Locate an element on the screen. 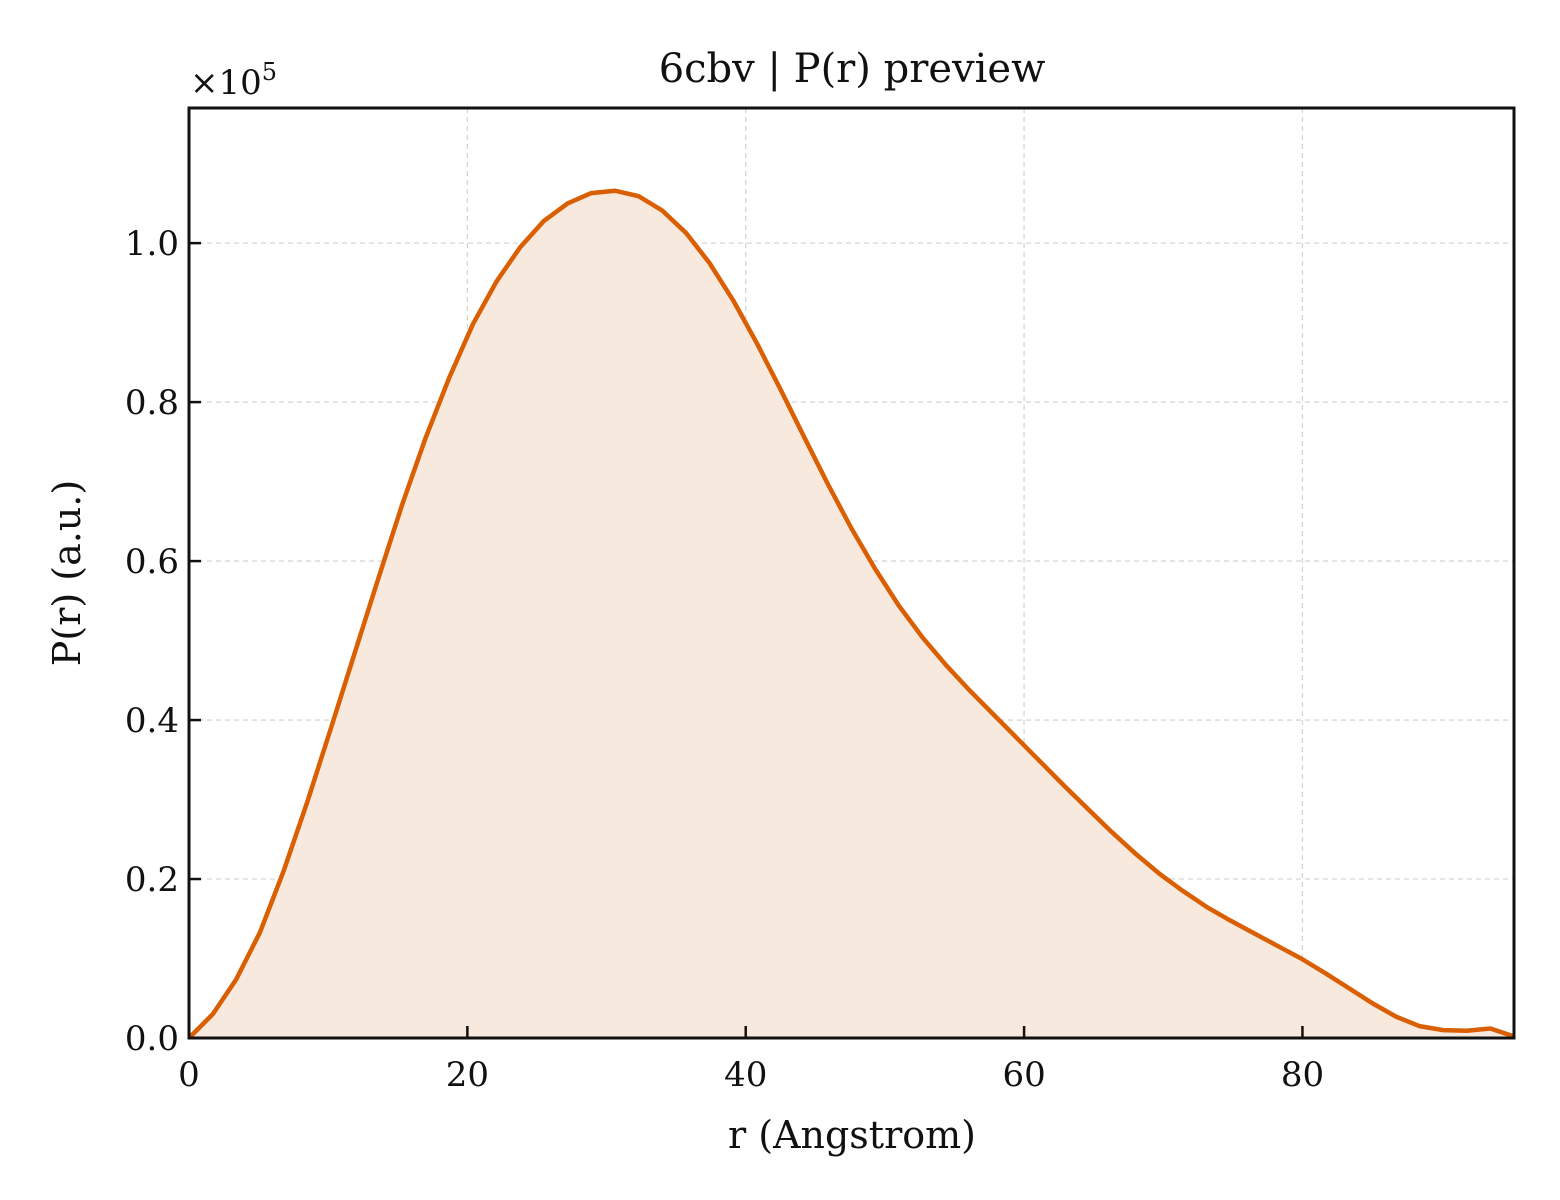  y-tick-label: 0.4 is located at coordinates (152, 721).